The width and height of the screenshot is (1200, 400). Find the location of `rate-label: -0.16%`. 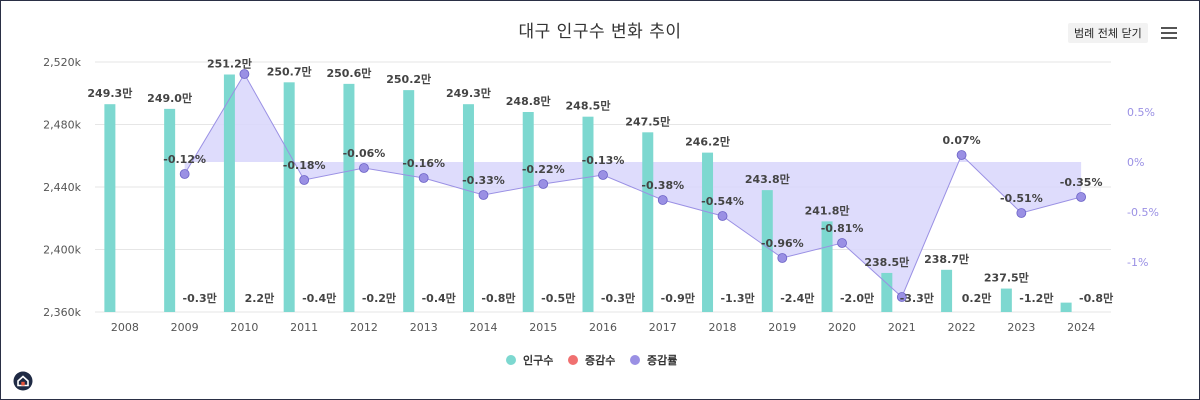

rate-label: -0.16% is located at coordinates (423, 163).